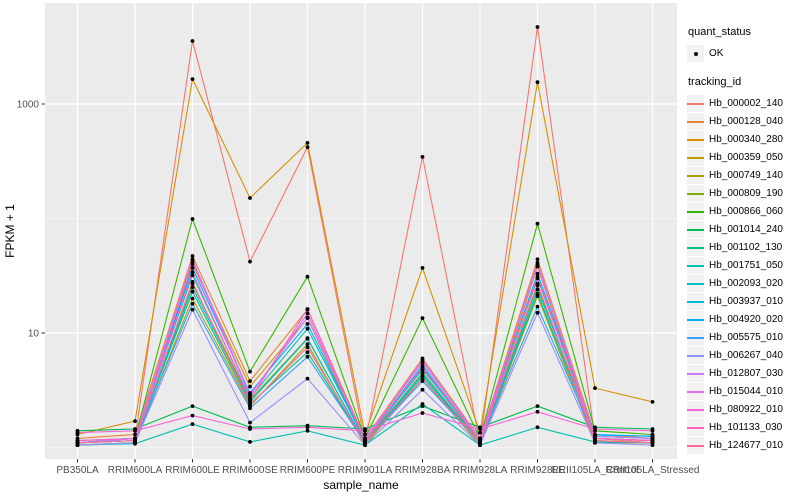 The image size is (800, 500). What do you see at coordinates (743, 139) in the screenshot?
I see `legend-item-Hb_000340_280: Hb_000340_280` at bounding box center [743, 139].